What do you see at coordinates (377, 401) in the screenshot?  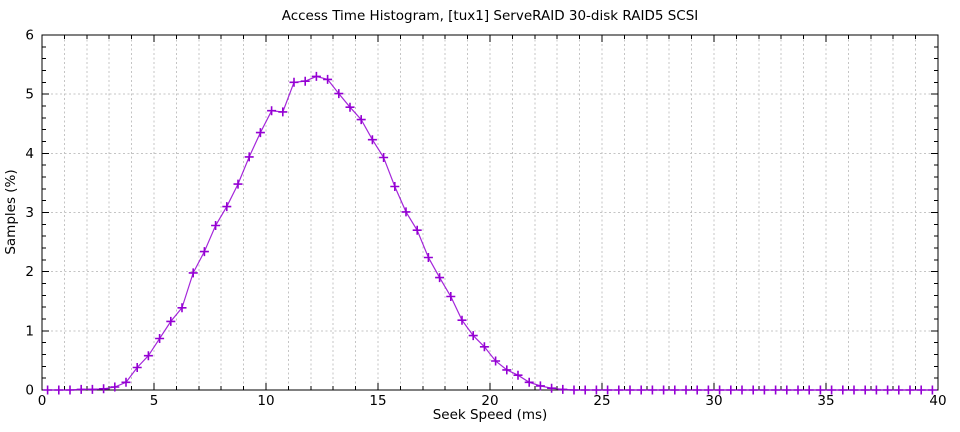 I see `x-tick-label: 15` at bounding box center [377, 401].